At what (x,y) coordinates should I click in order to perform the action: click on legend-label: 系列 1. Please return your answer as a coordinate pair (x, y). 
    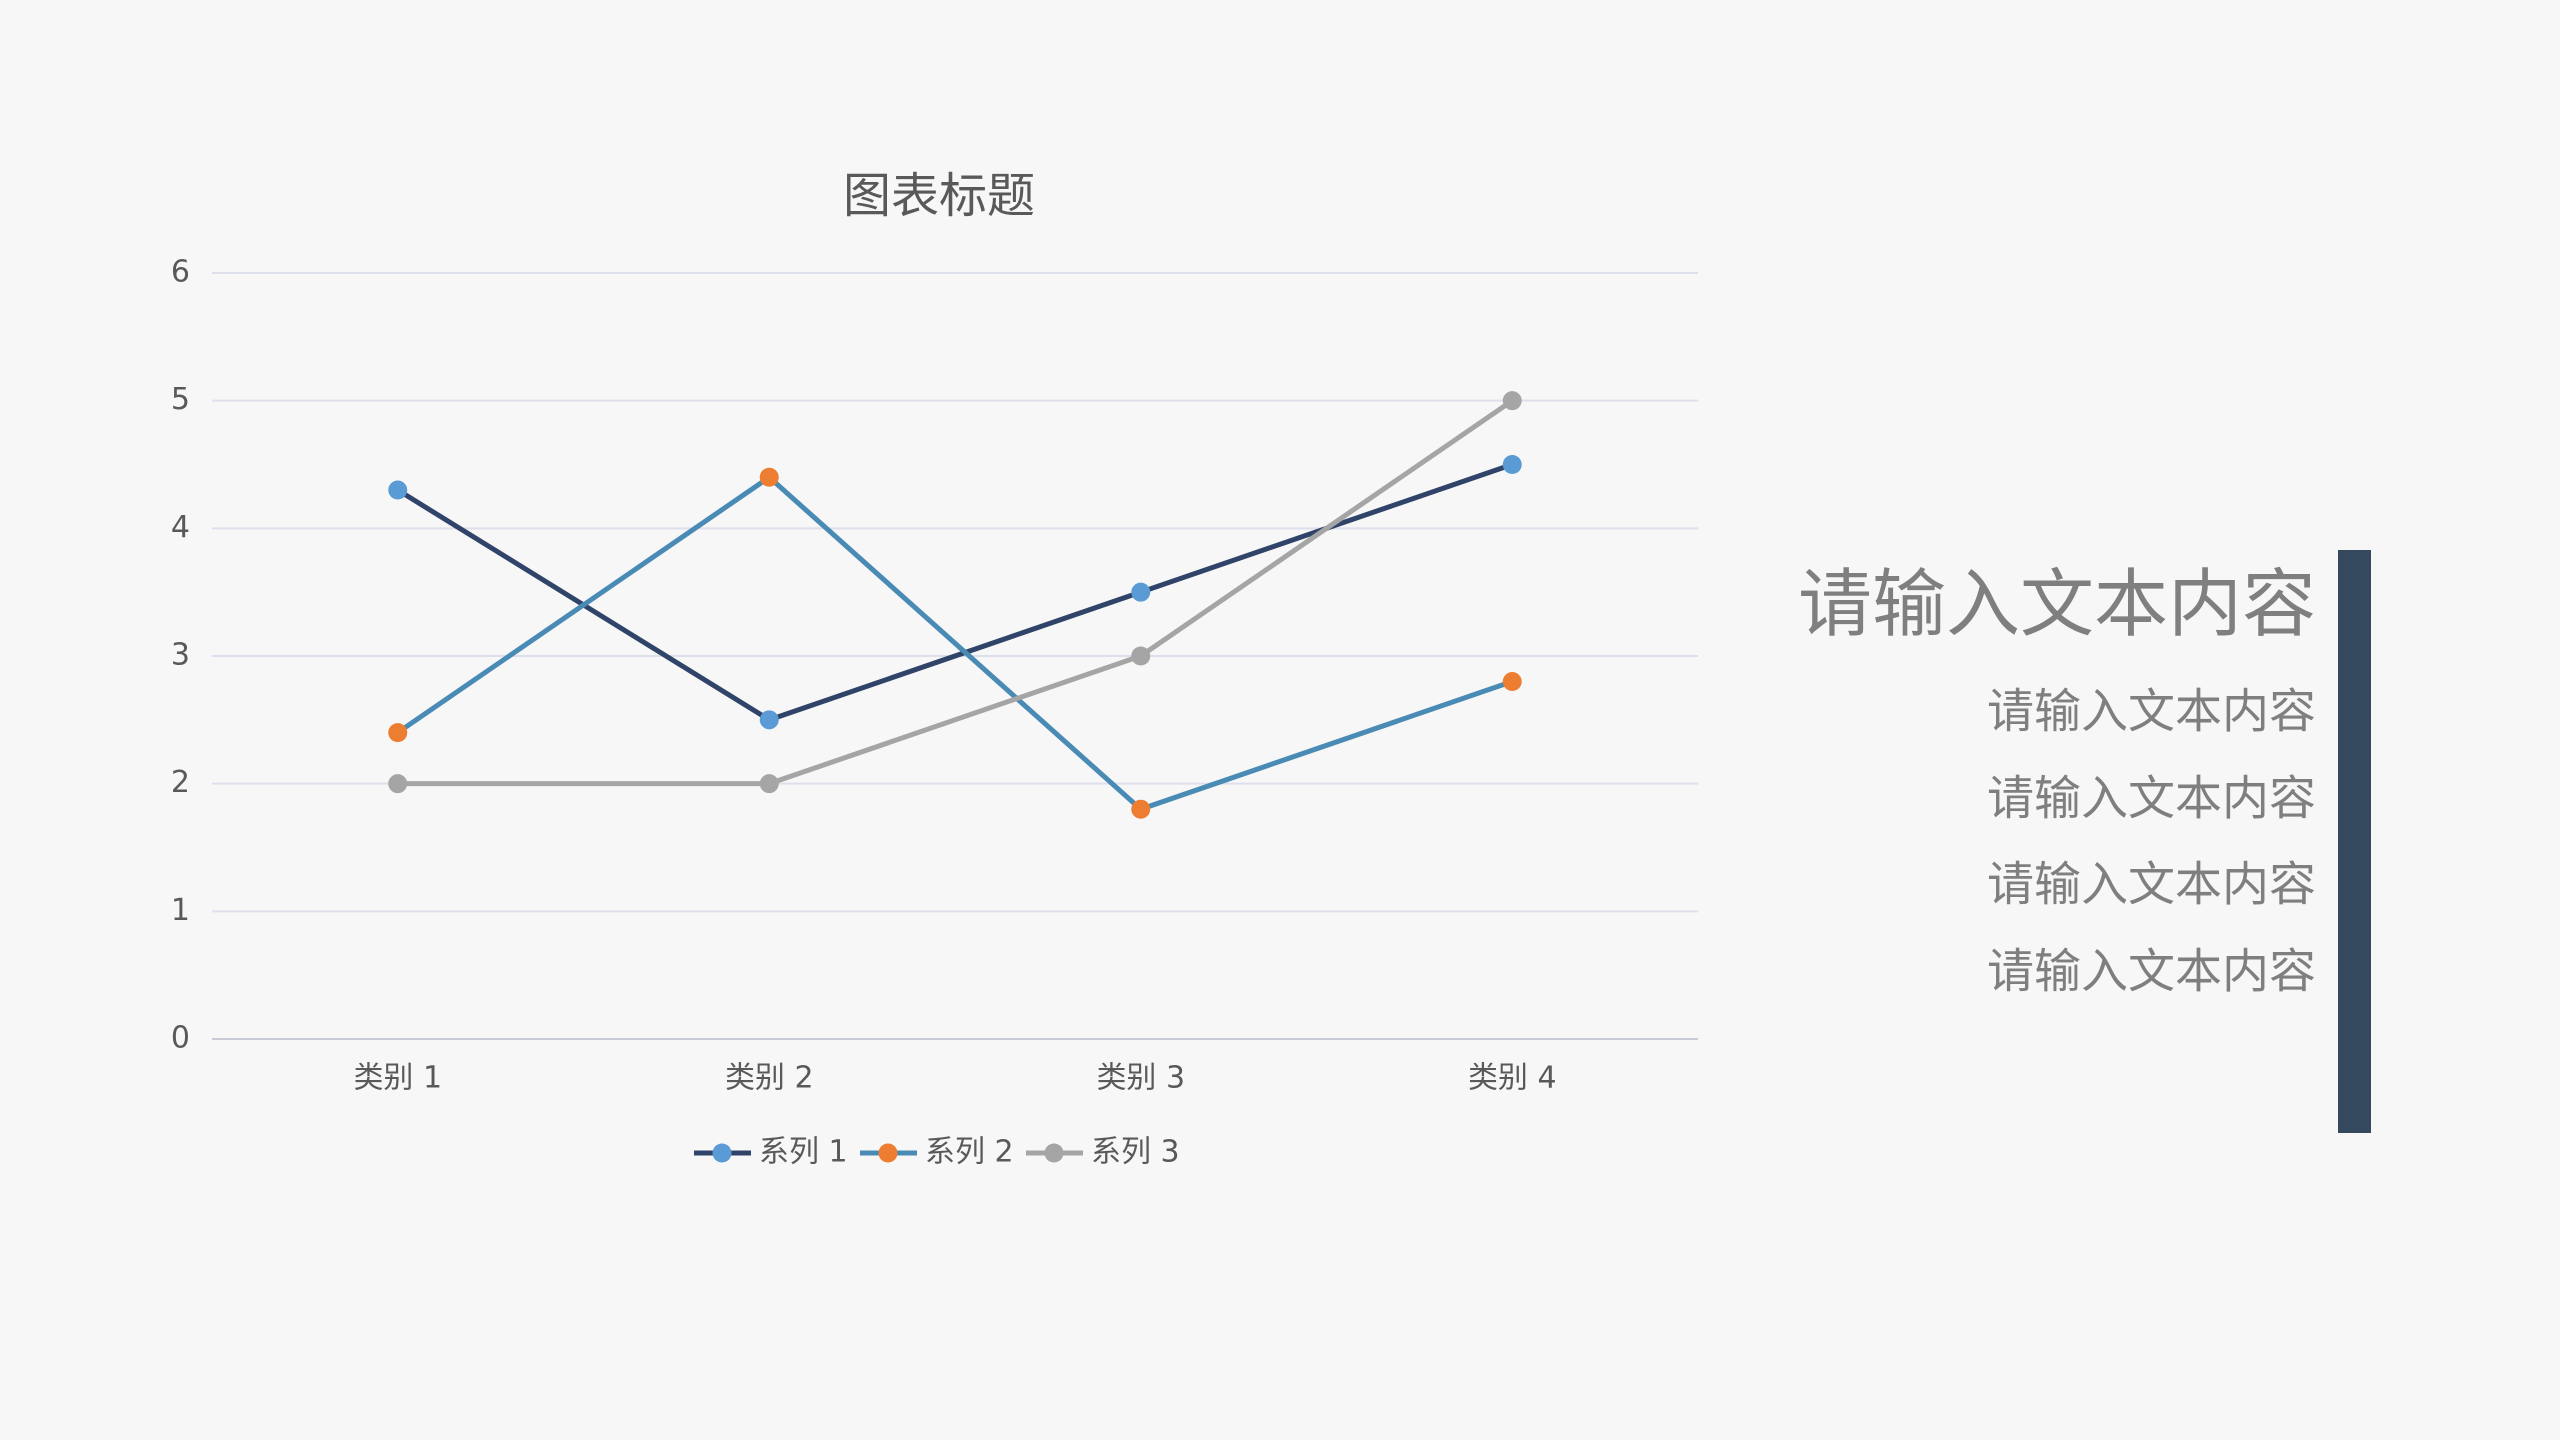
    Looking at the image, I should click on (803, 1152).